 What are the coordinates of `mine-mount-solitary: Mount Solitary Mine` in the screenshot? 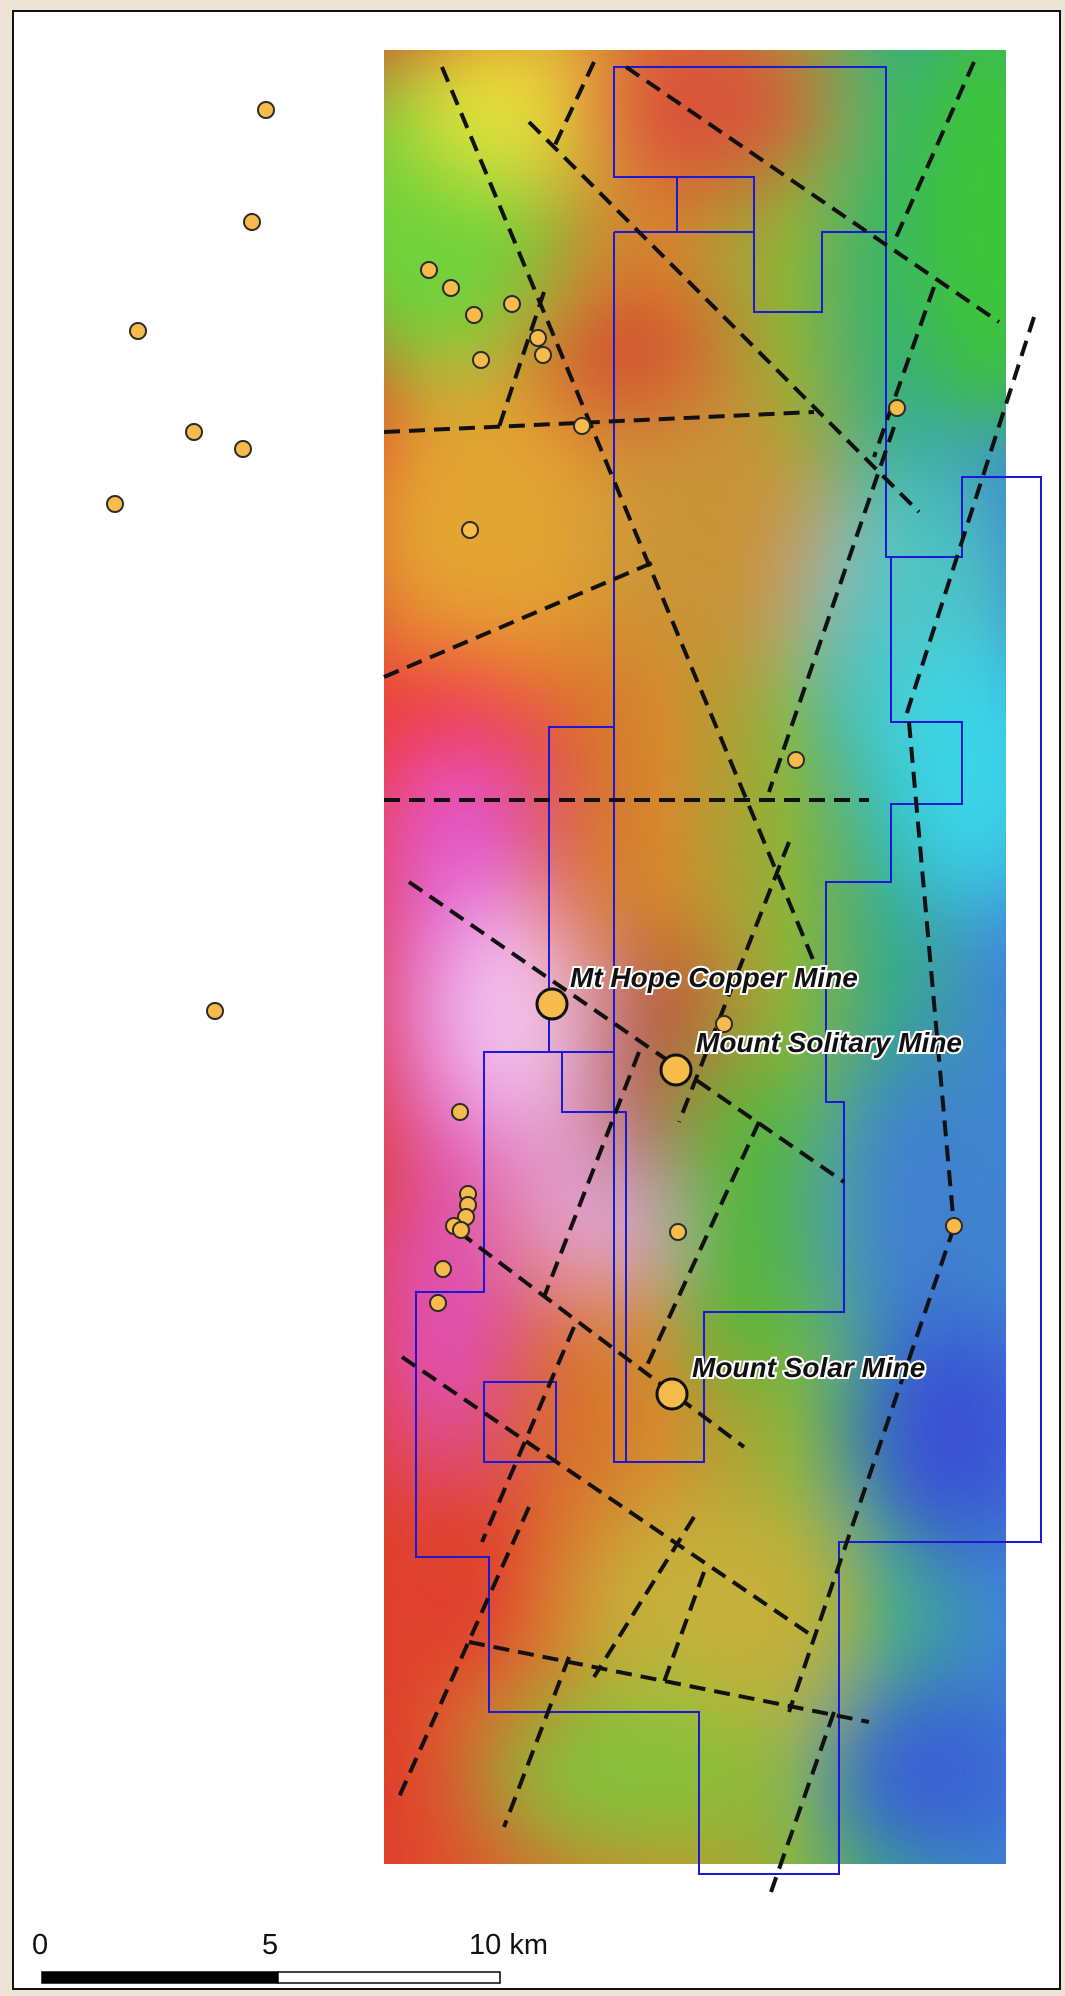 It's located at (811, 1056).